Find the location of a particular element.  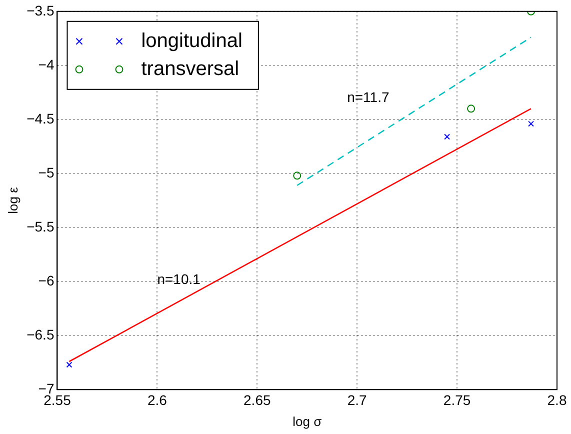

x-tick-label: 2.65 is located at coordinates (257, 400).